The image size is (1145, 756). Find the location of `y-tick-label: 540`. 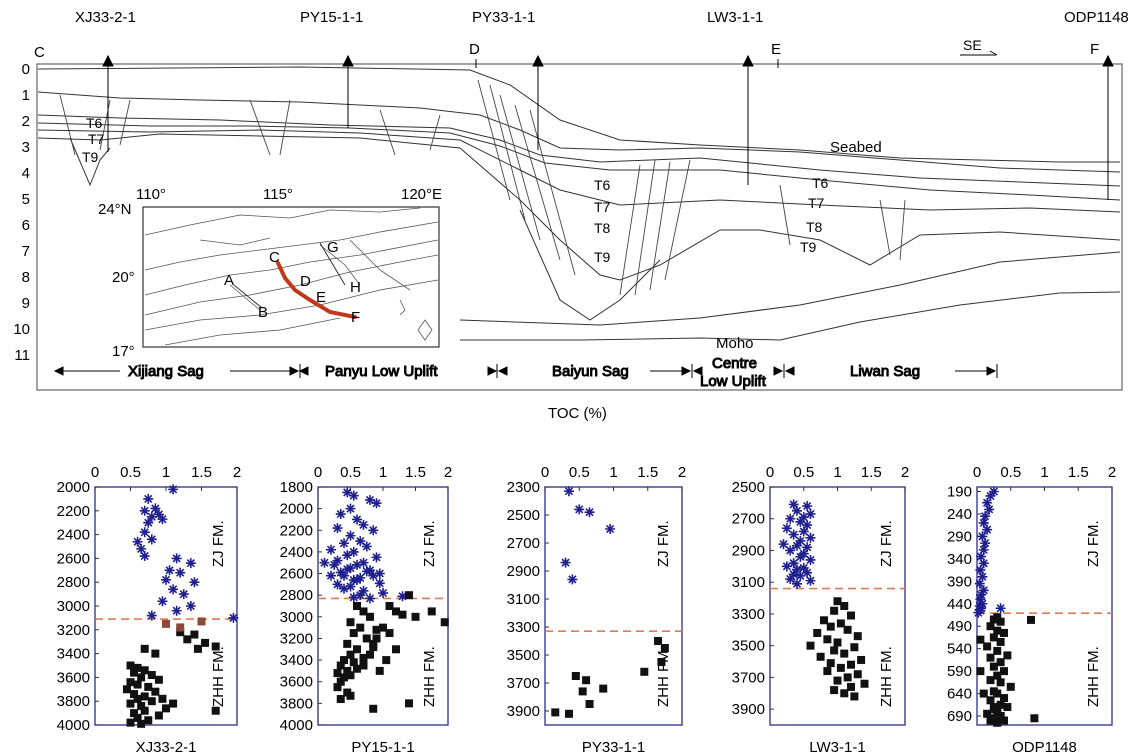

y-tick-label: 540 is located at coordinates (959, 649).